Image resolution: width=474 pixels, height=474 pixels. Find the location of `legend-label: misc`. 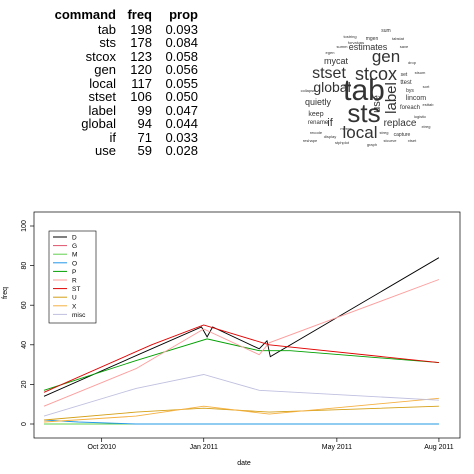

legend-label: misc is located at coordinates (79, 315).